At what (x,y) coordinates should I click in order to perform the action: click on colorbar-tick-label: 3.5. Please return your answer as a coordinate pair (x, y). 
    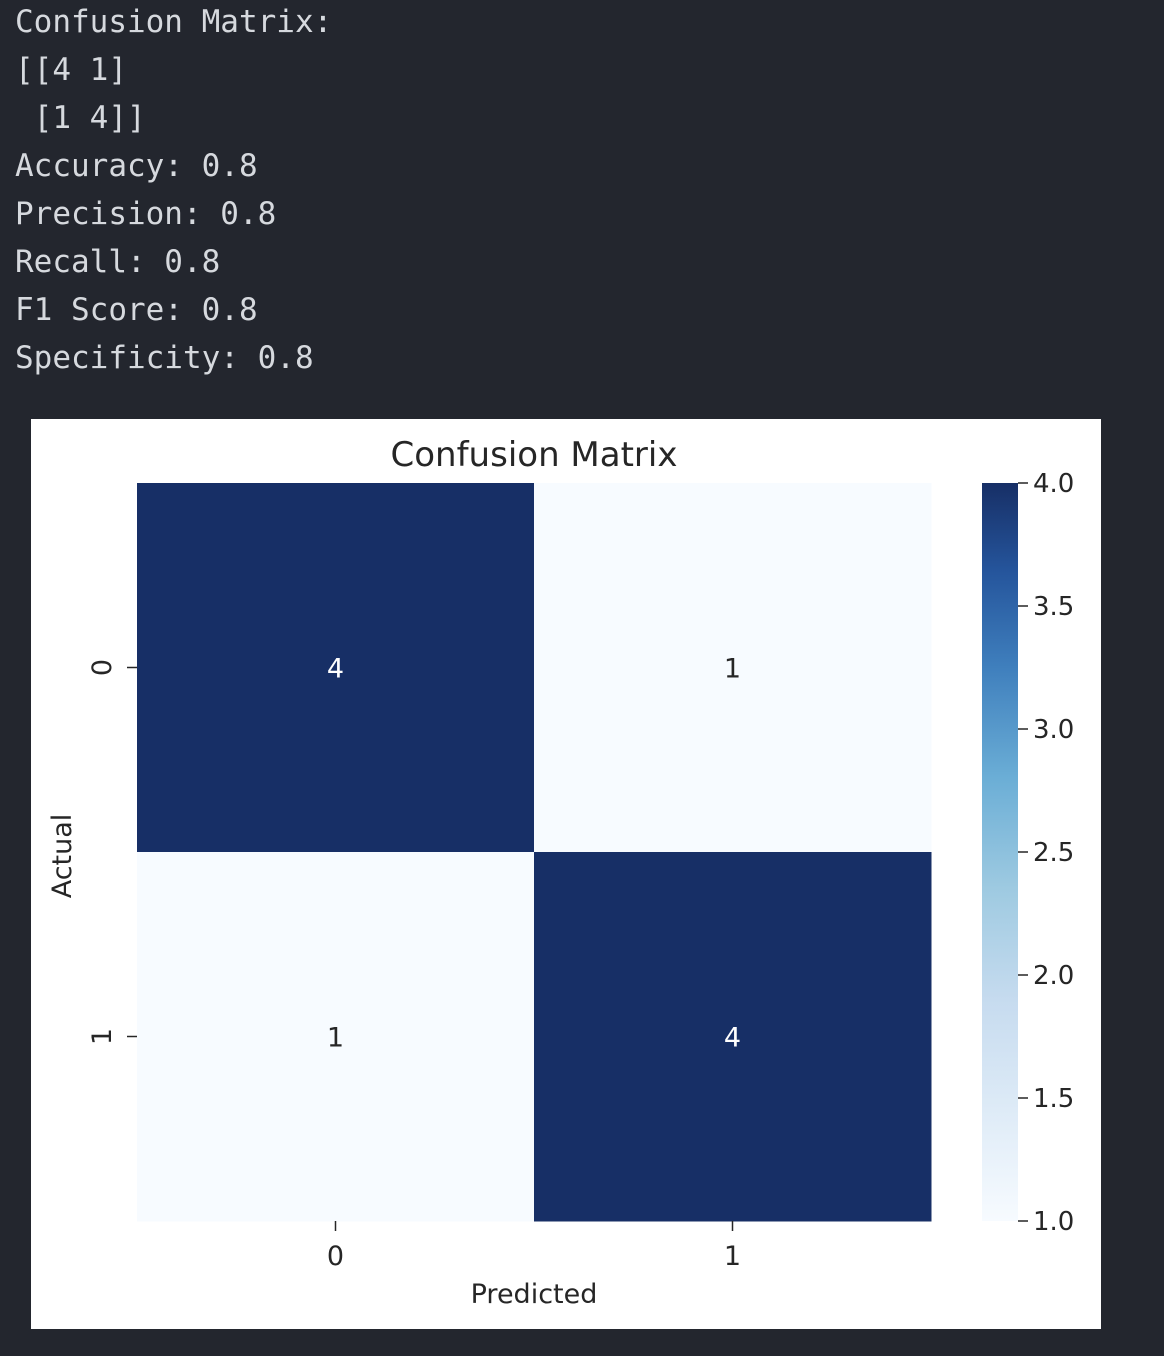
    Looking at the image, I should click on (1053, 607).